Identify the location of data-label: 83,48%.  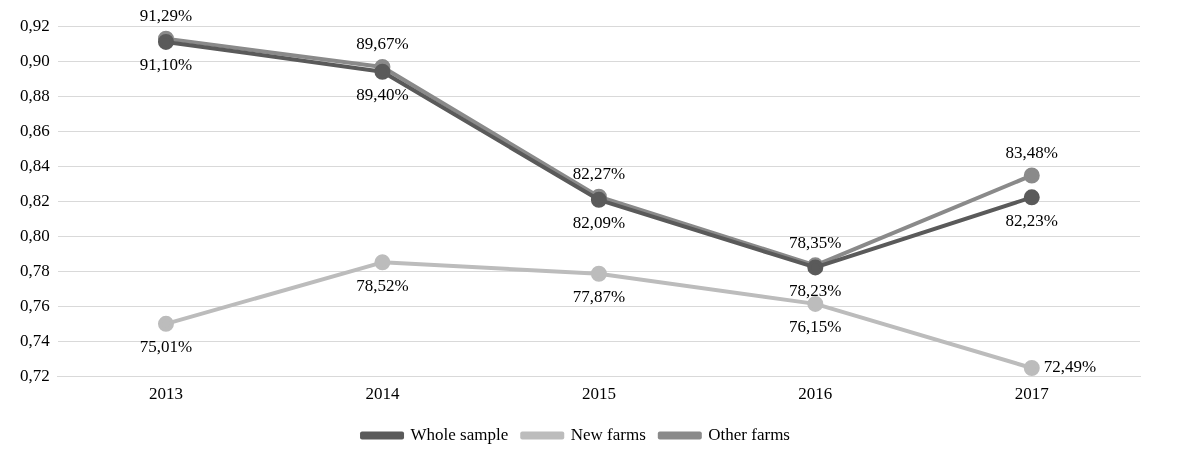
(1031, 152).